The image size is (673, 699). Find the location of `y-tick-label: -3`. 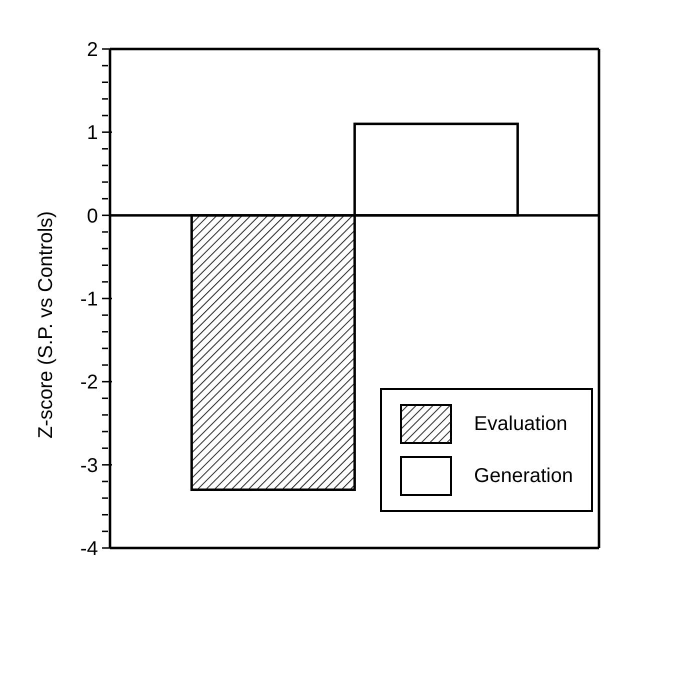

y-tick-label: -3 is located at coordinates (89, 465).